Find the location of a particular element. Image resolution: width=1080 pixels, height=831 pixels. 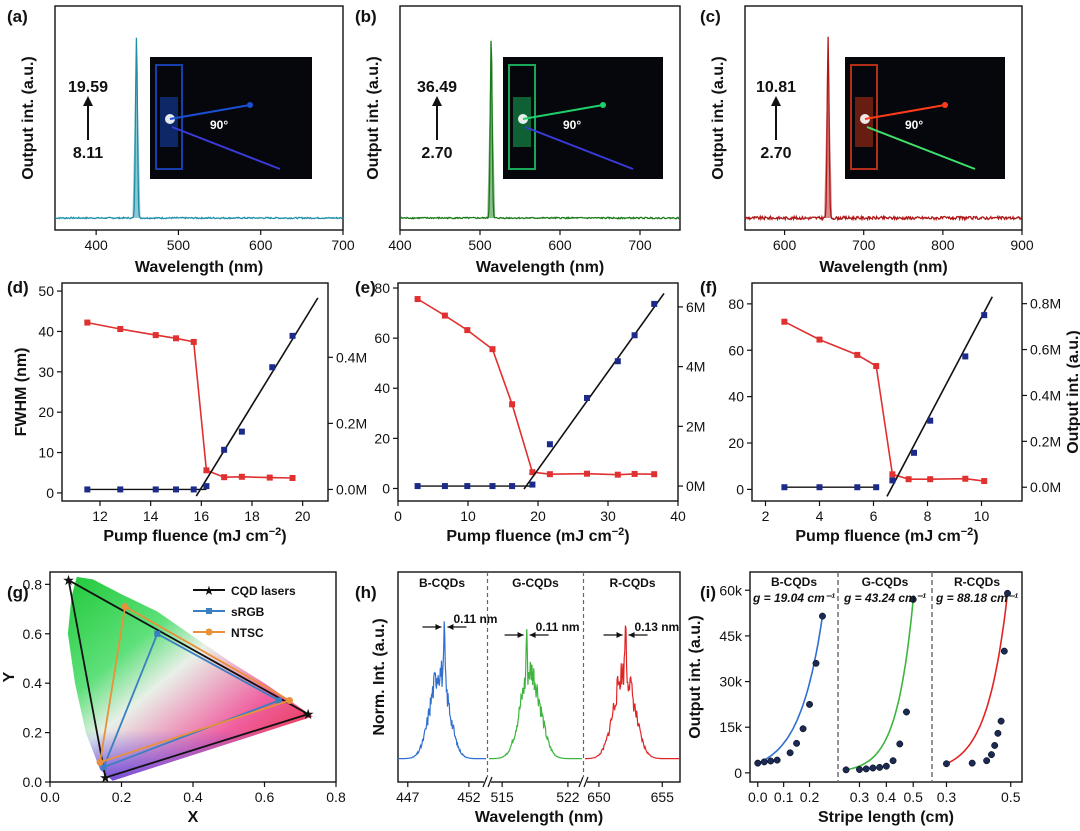

panel-i-ytick-2-label: 30k is located at coordinates (731, 682).